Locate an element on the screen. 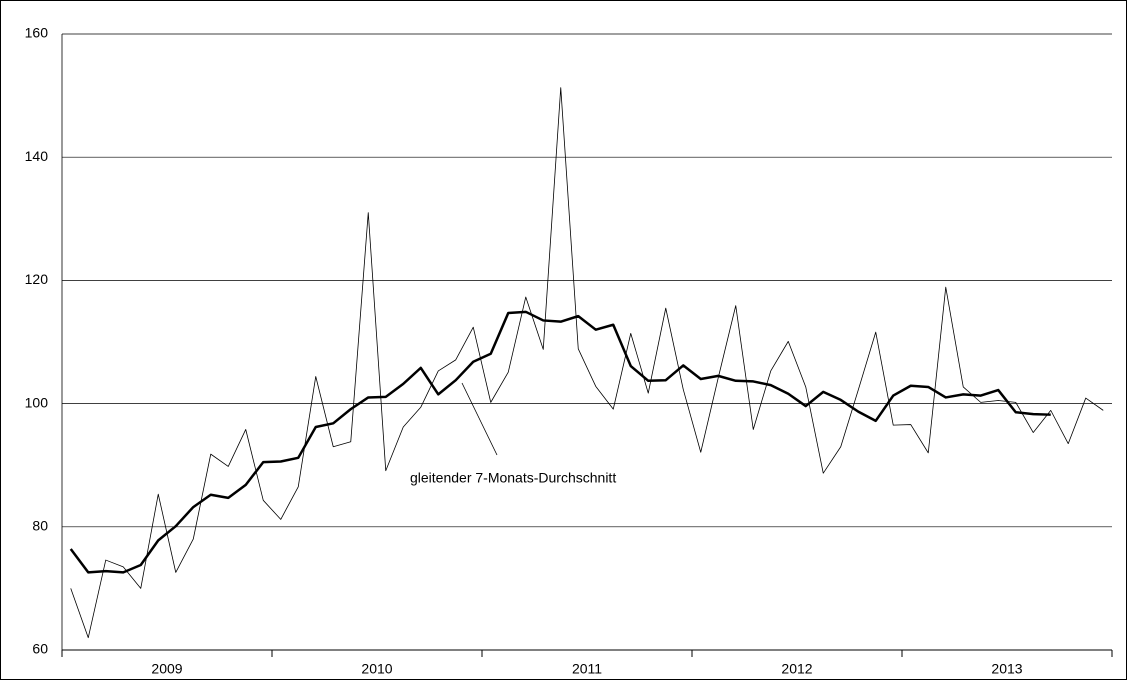 This screenshot has height=680, width=1127. y-tick-label: 80 is located at coordinates (40, 526).